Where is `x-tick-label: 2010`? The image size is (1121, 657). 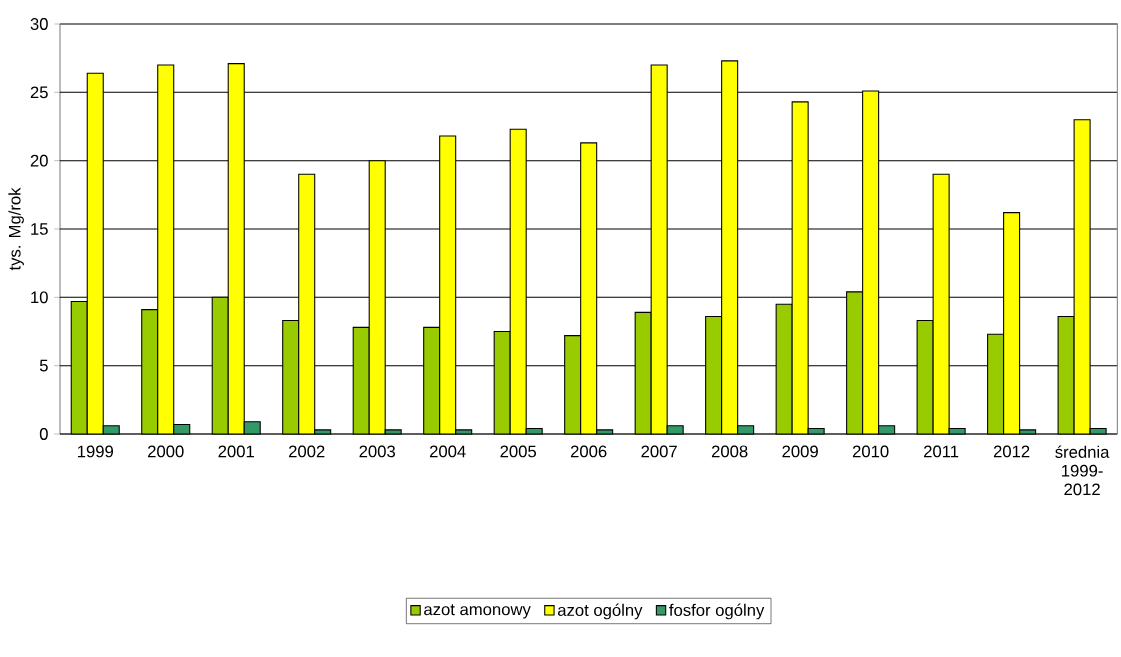
x-tick-label: 2010 is located at coordinates (870, 451).